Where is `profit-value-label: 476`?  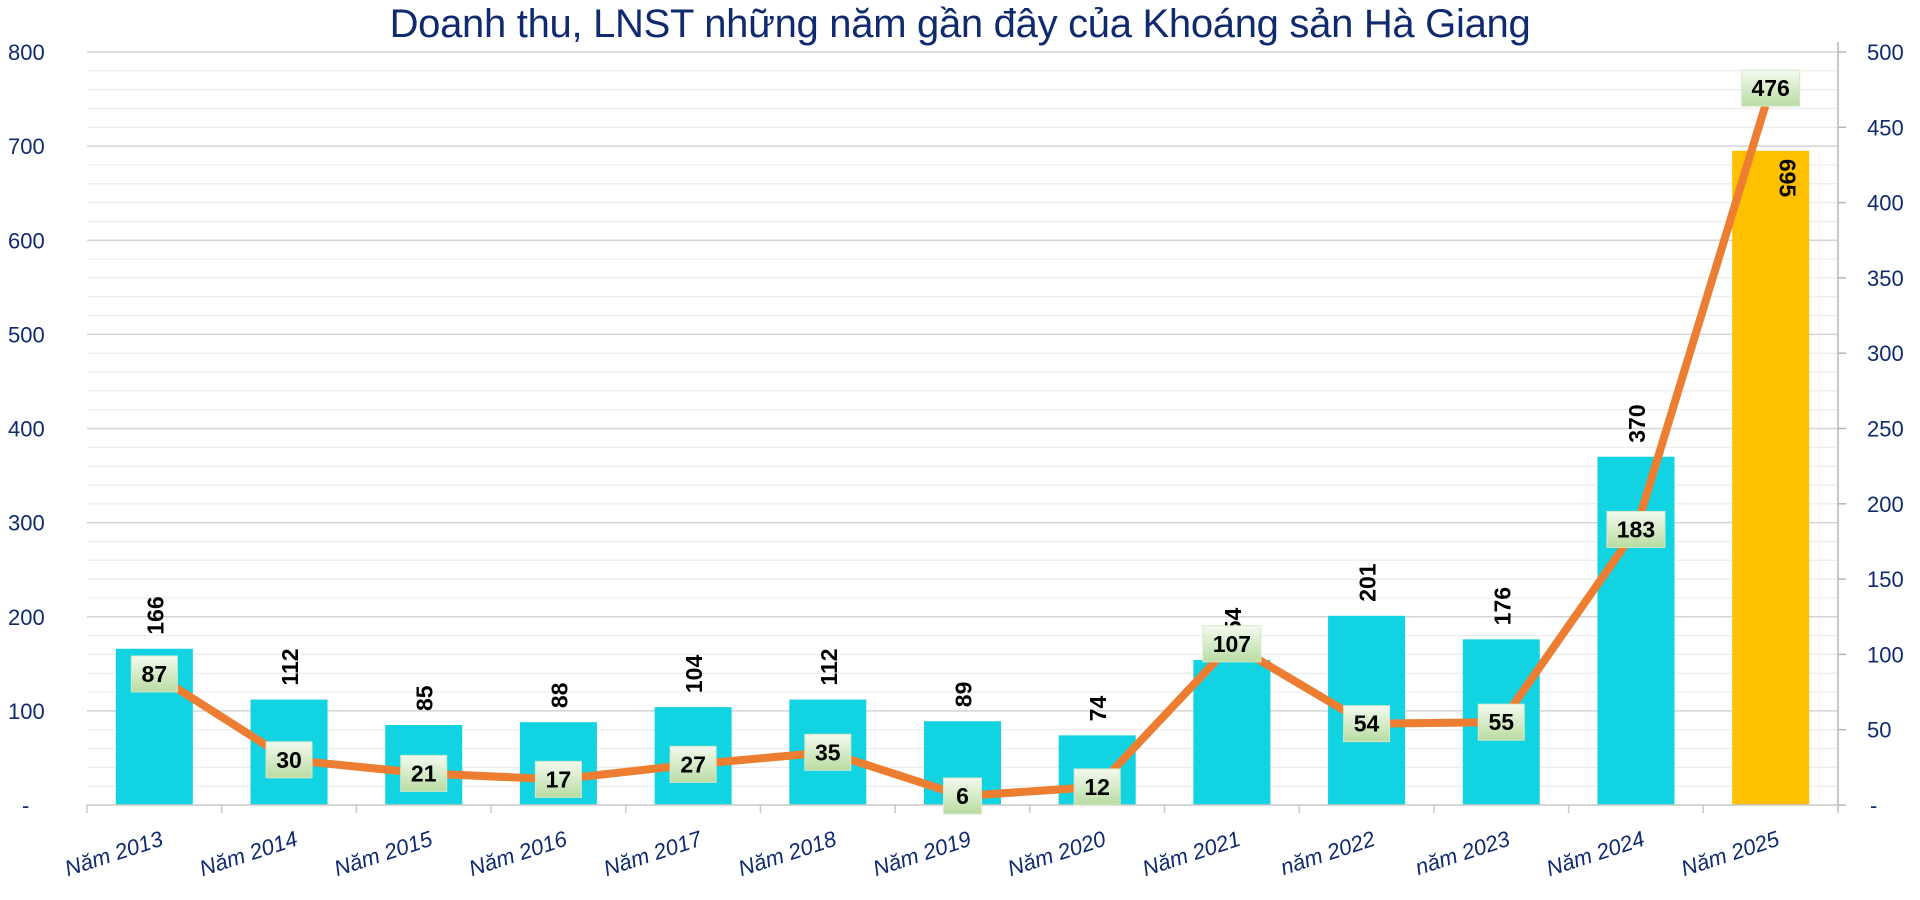
profit-value-label: 476 is located at coordinates (1770, 88).